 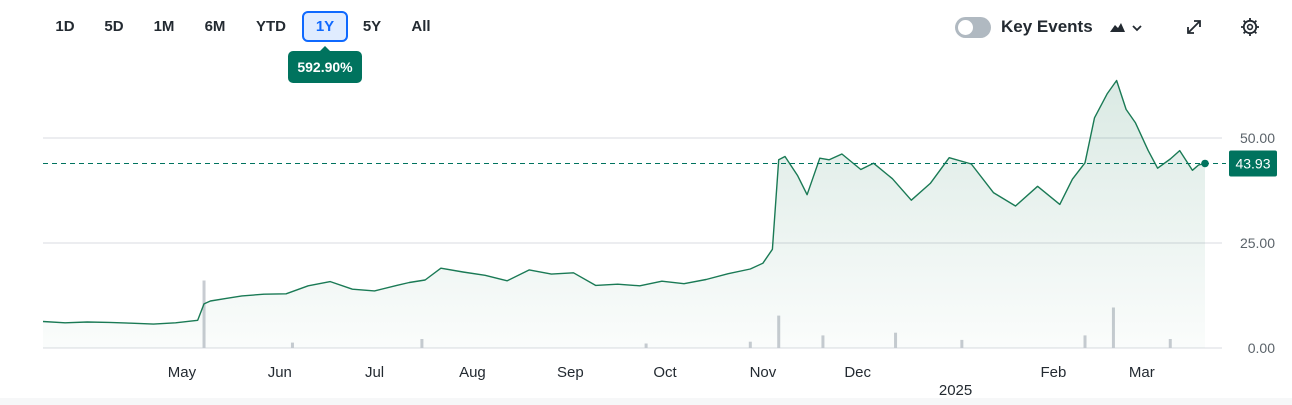 I want to click on x-tick-label: Mar, so click(x=1142, y=372).